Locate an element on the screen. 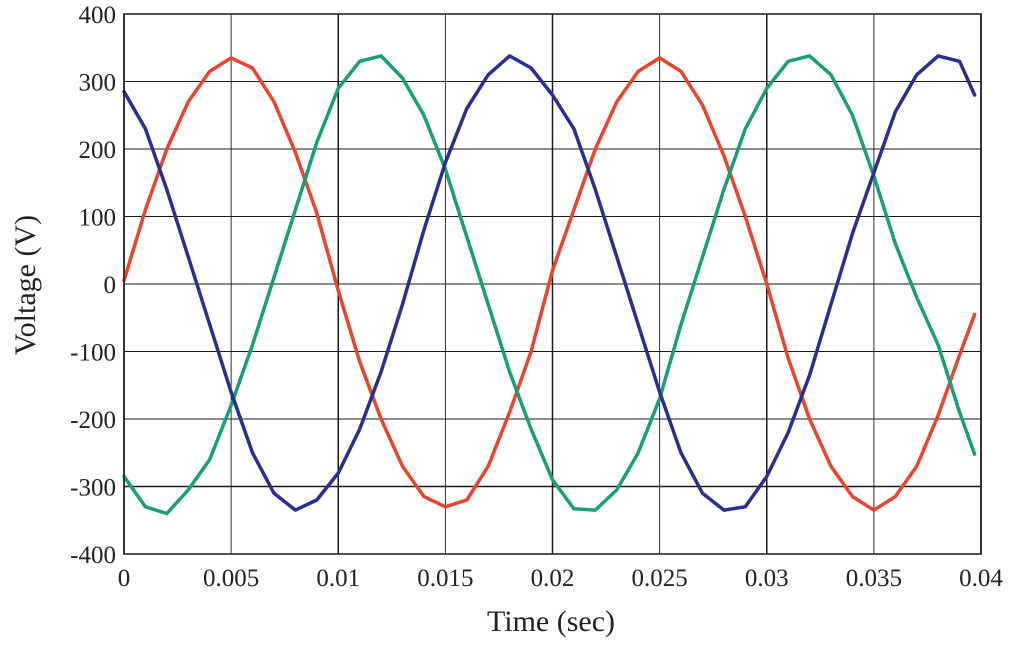 The height and width of the screenshot is (650, 1013). y-tick-label: 300 is located at coordinates (98, 83).